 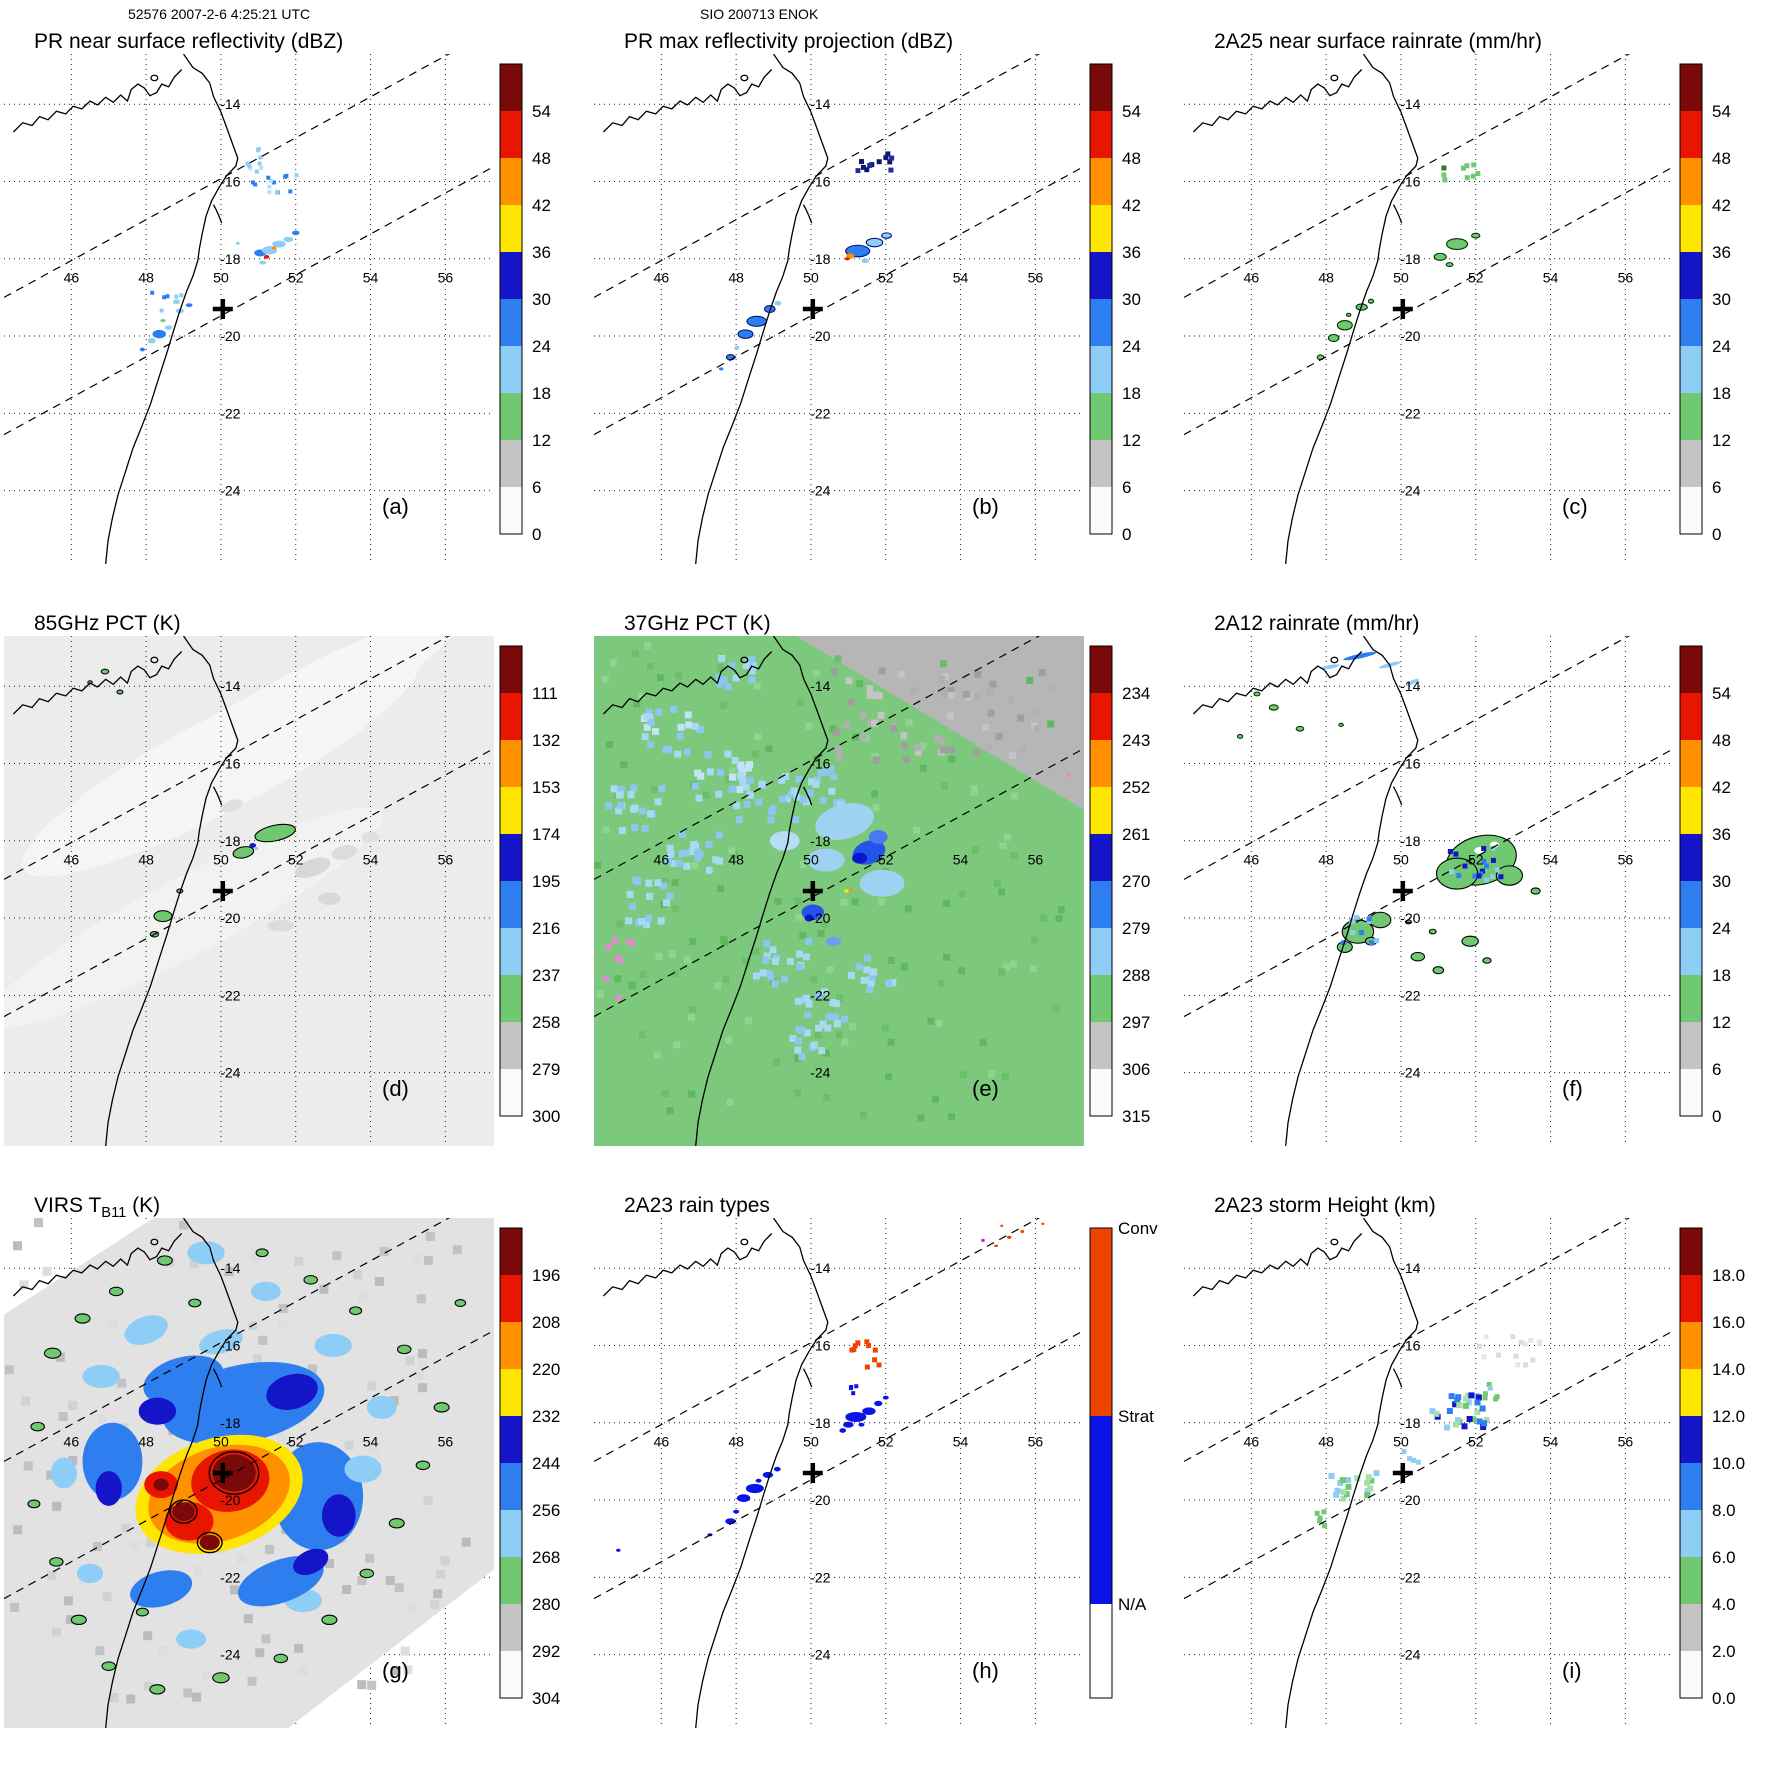 I want to click on colorbar-d: 111 132 153 174 195 216 237 258 279 300, so click(x=529, y=885).